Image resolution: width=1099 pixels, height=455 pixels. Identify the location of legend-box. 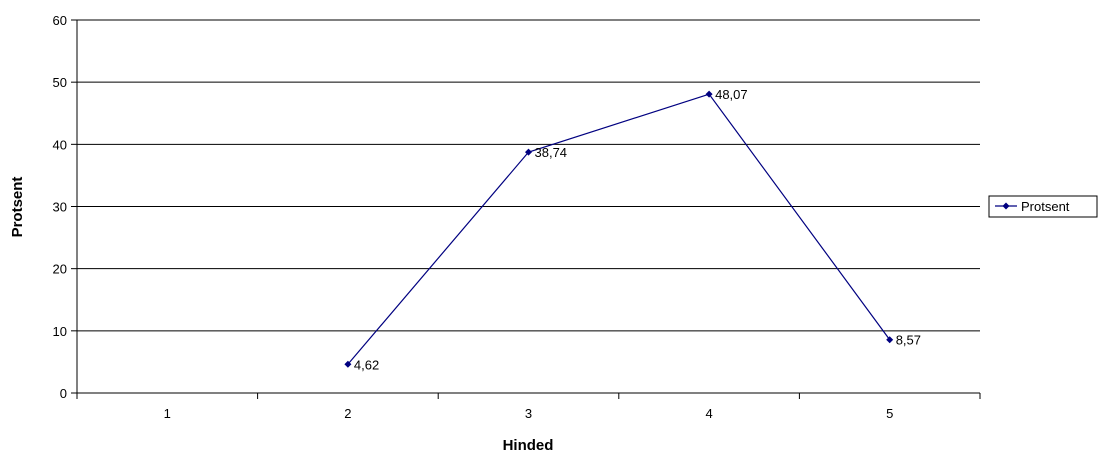
(1043, 206).